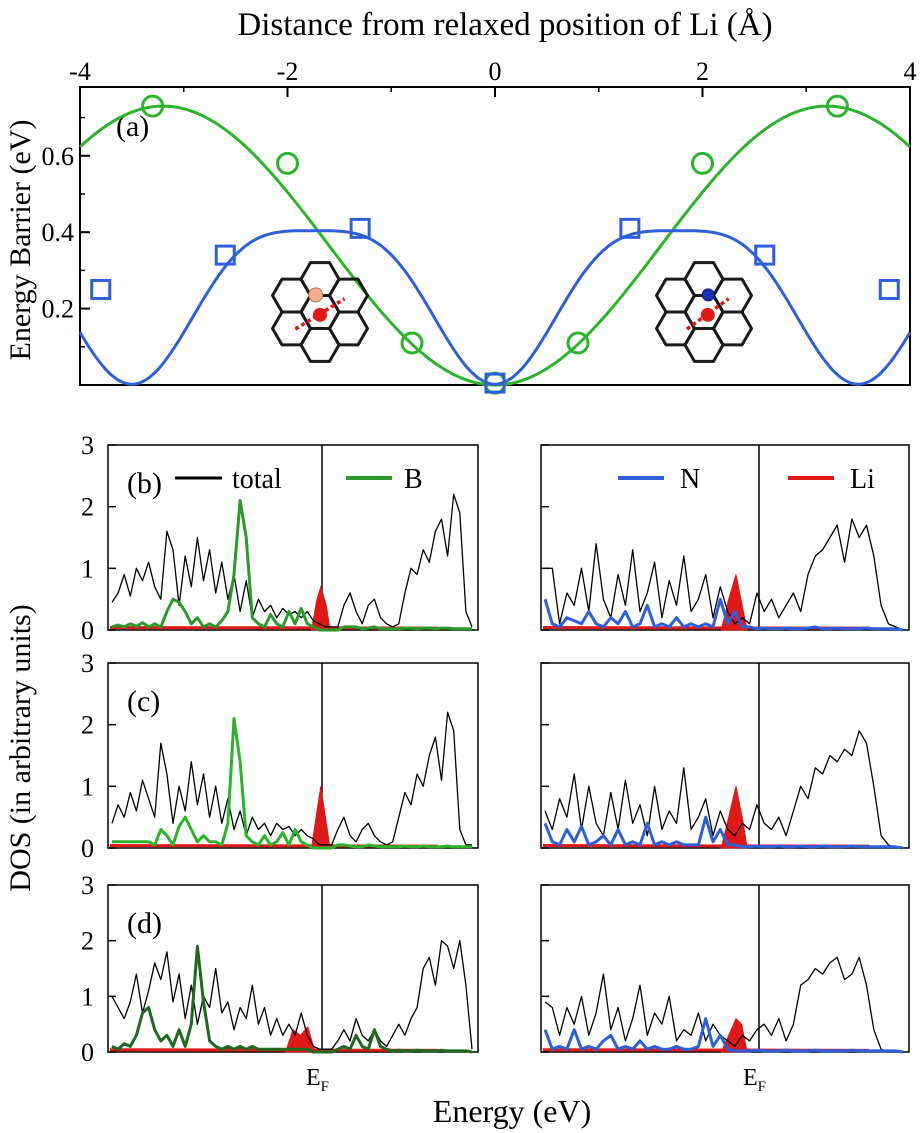  I want to click on panel-label-b: (b), so click(144, 483).